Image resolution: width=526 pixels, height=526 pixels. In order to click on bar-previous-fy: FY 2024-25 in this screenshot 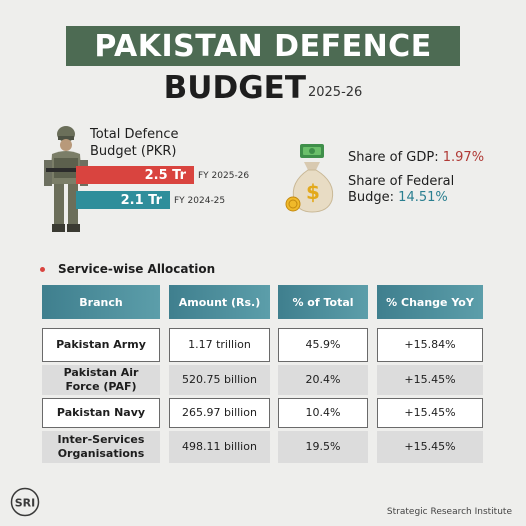, I will do `click(200, 201)`.